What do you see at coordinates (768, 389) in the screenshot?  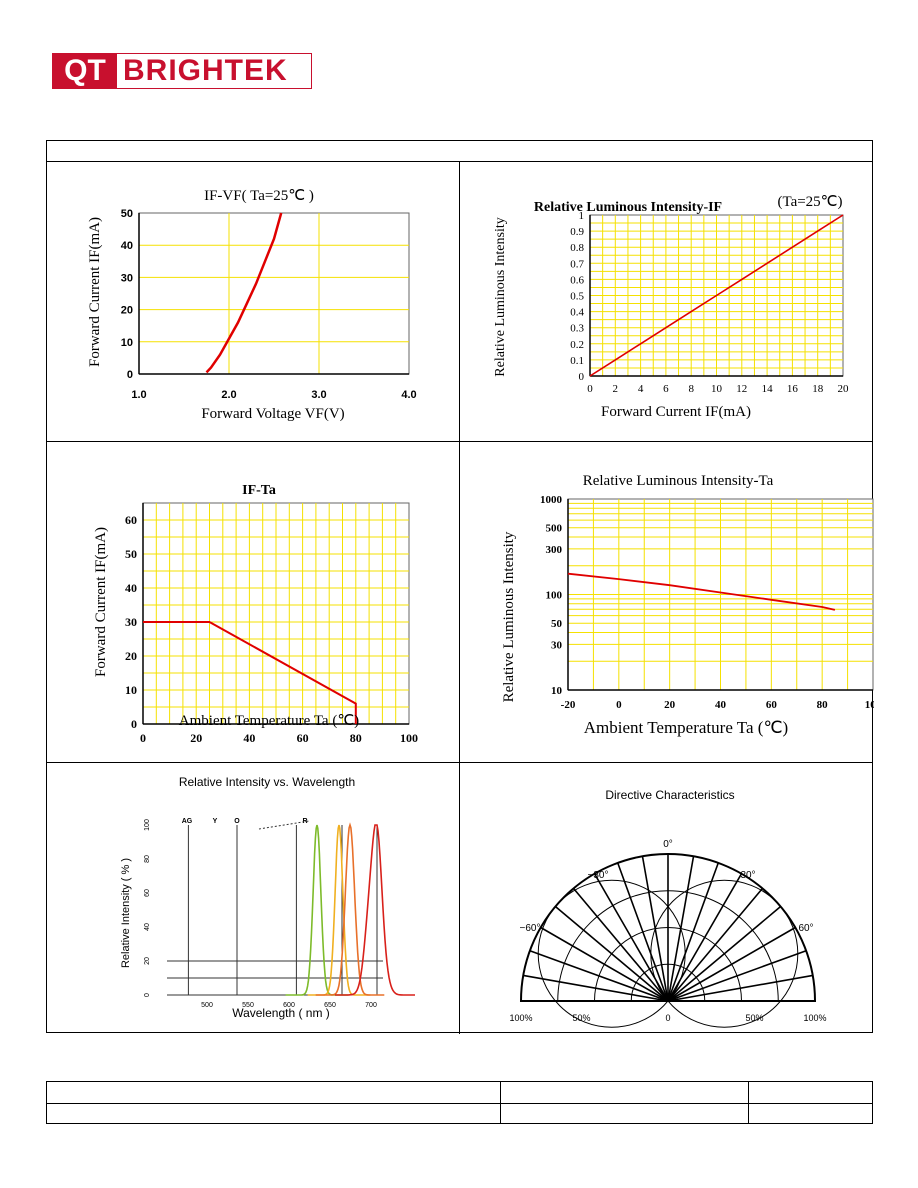 I see `x-tick-label: 14` at bounding box center [768, 389].